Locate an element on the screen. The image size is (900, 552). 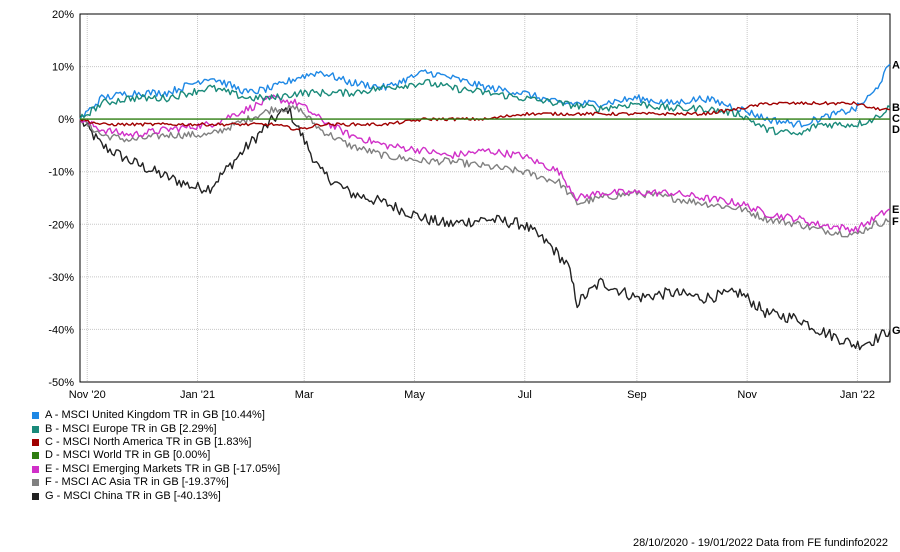
y-tick-label: 0% is located at coordinates (66, 120).